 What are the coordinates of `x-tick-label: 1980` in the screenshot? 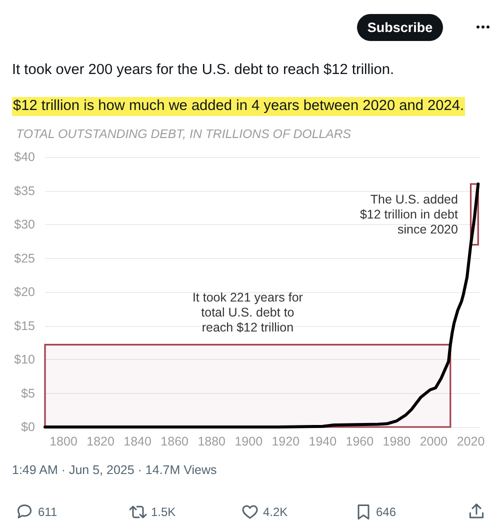 It's located at (396, 441).